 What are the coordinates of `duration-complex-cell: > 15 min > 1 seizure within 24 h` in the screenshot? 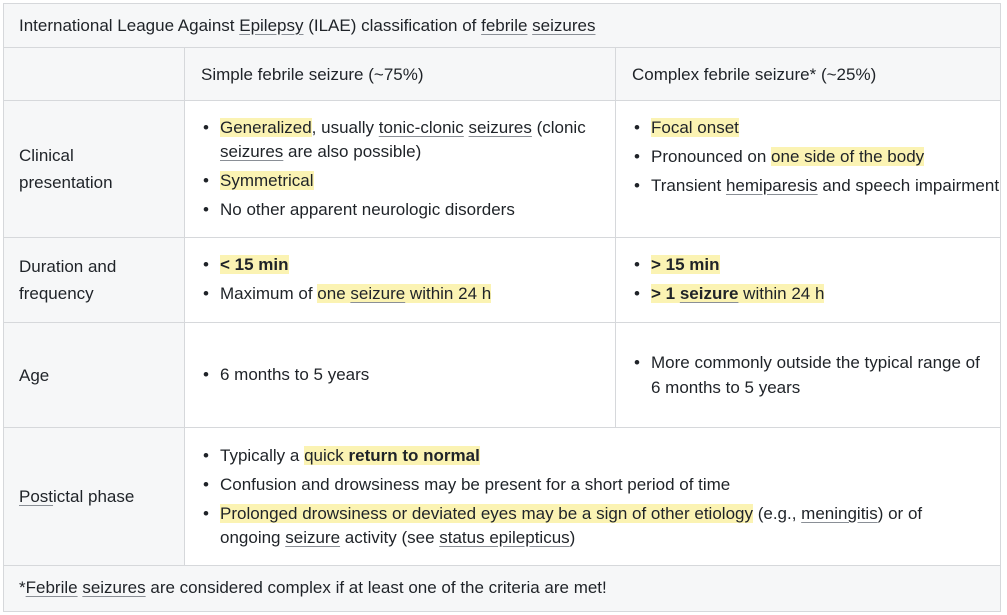 It's located at (808, 280).